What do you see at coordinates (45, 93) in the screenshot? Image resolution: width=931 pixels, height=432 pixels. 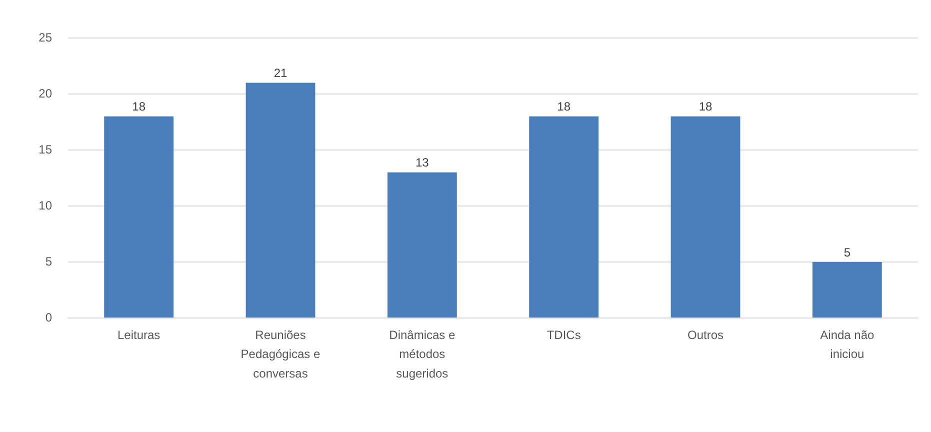 I see `y-tick-label: 20` at bounding box center [45, 93].